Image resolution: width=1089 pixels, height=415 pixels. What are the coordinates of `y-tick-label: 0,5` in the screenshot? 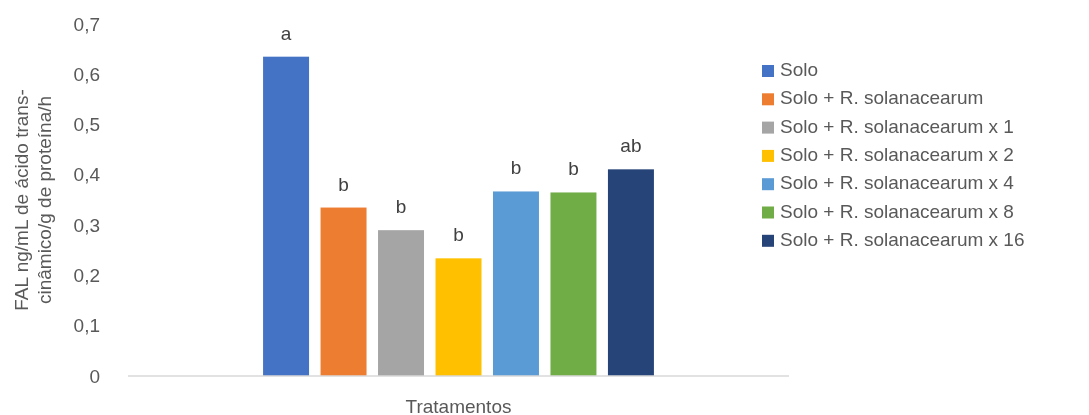 It's located at (86, 125).